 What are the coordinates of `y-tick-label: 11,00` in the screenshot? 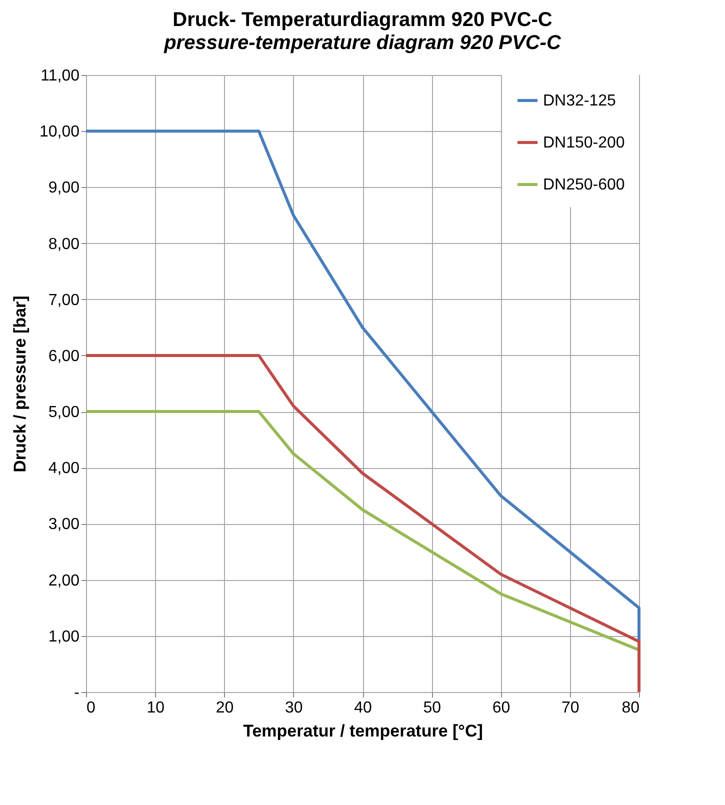 It's located at (60, 76).